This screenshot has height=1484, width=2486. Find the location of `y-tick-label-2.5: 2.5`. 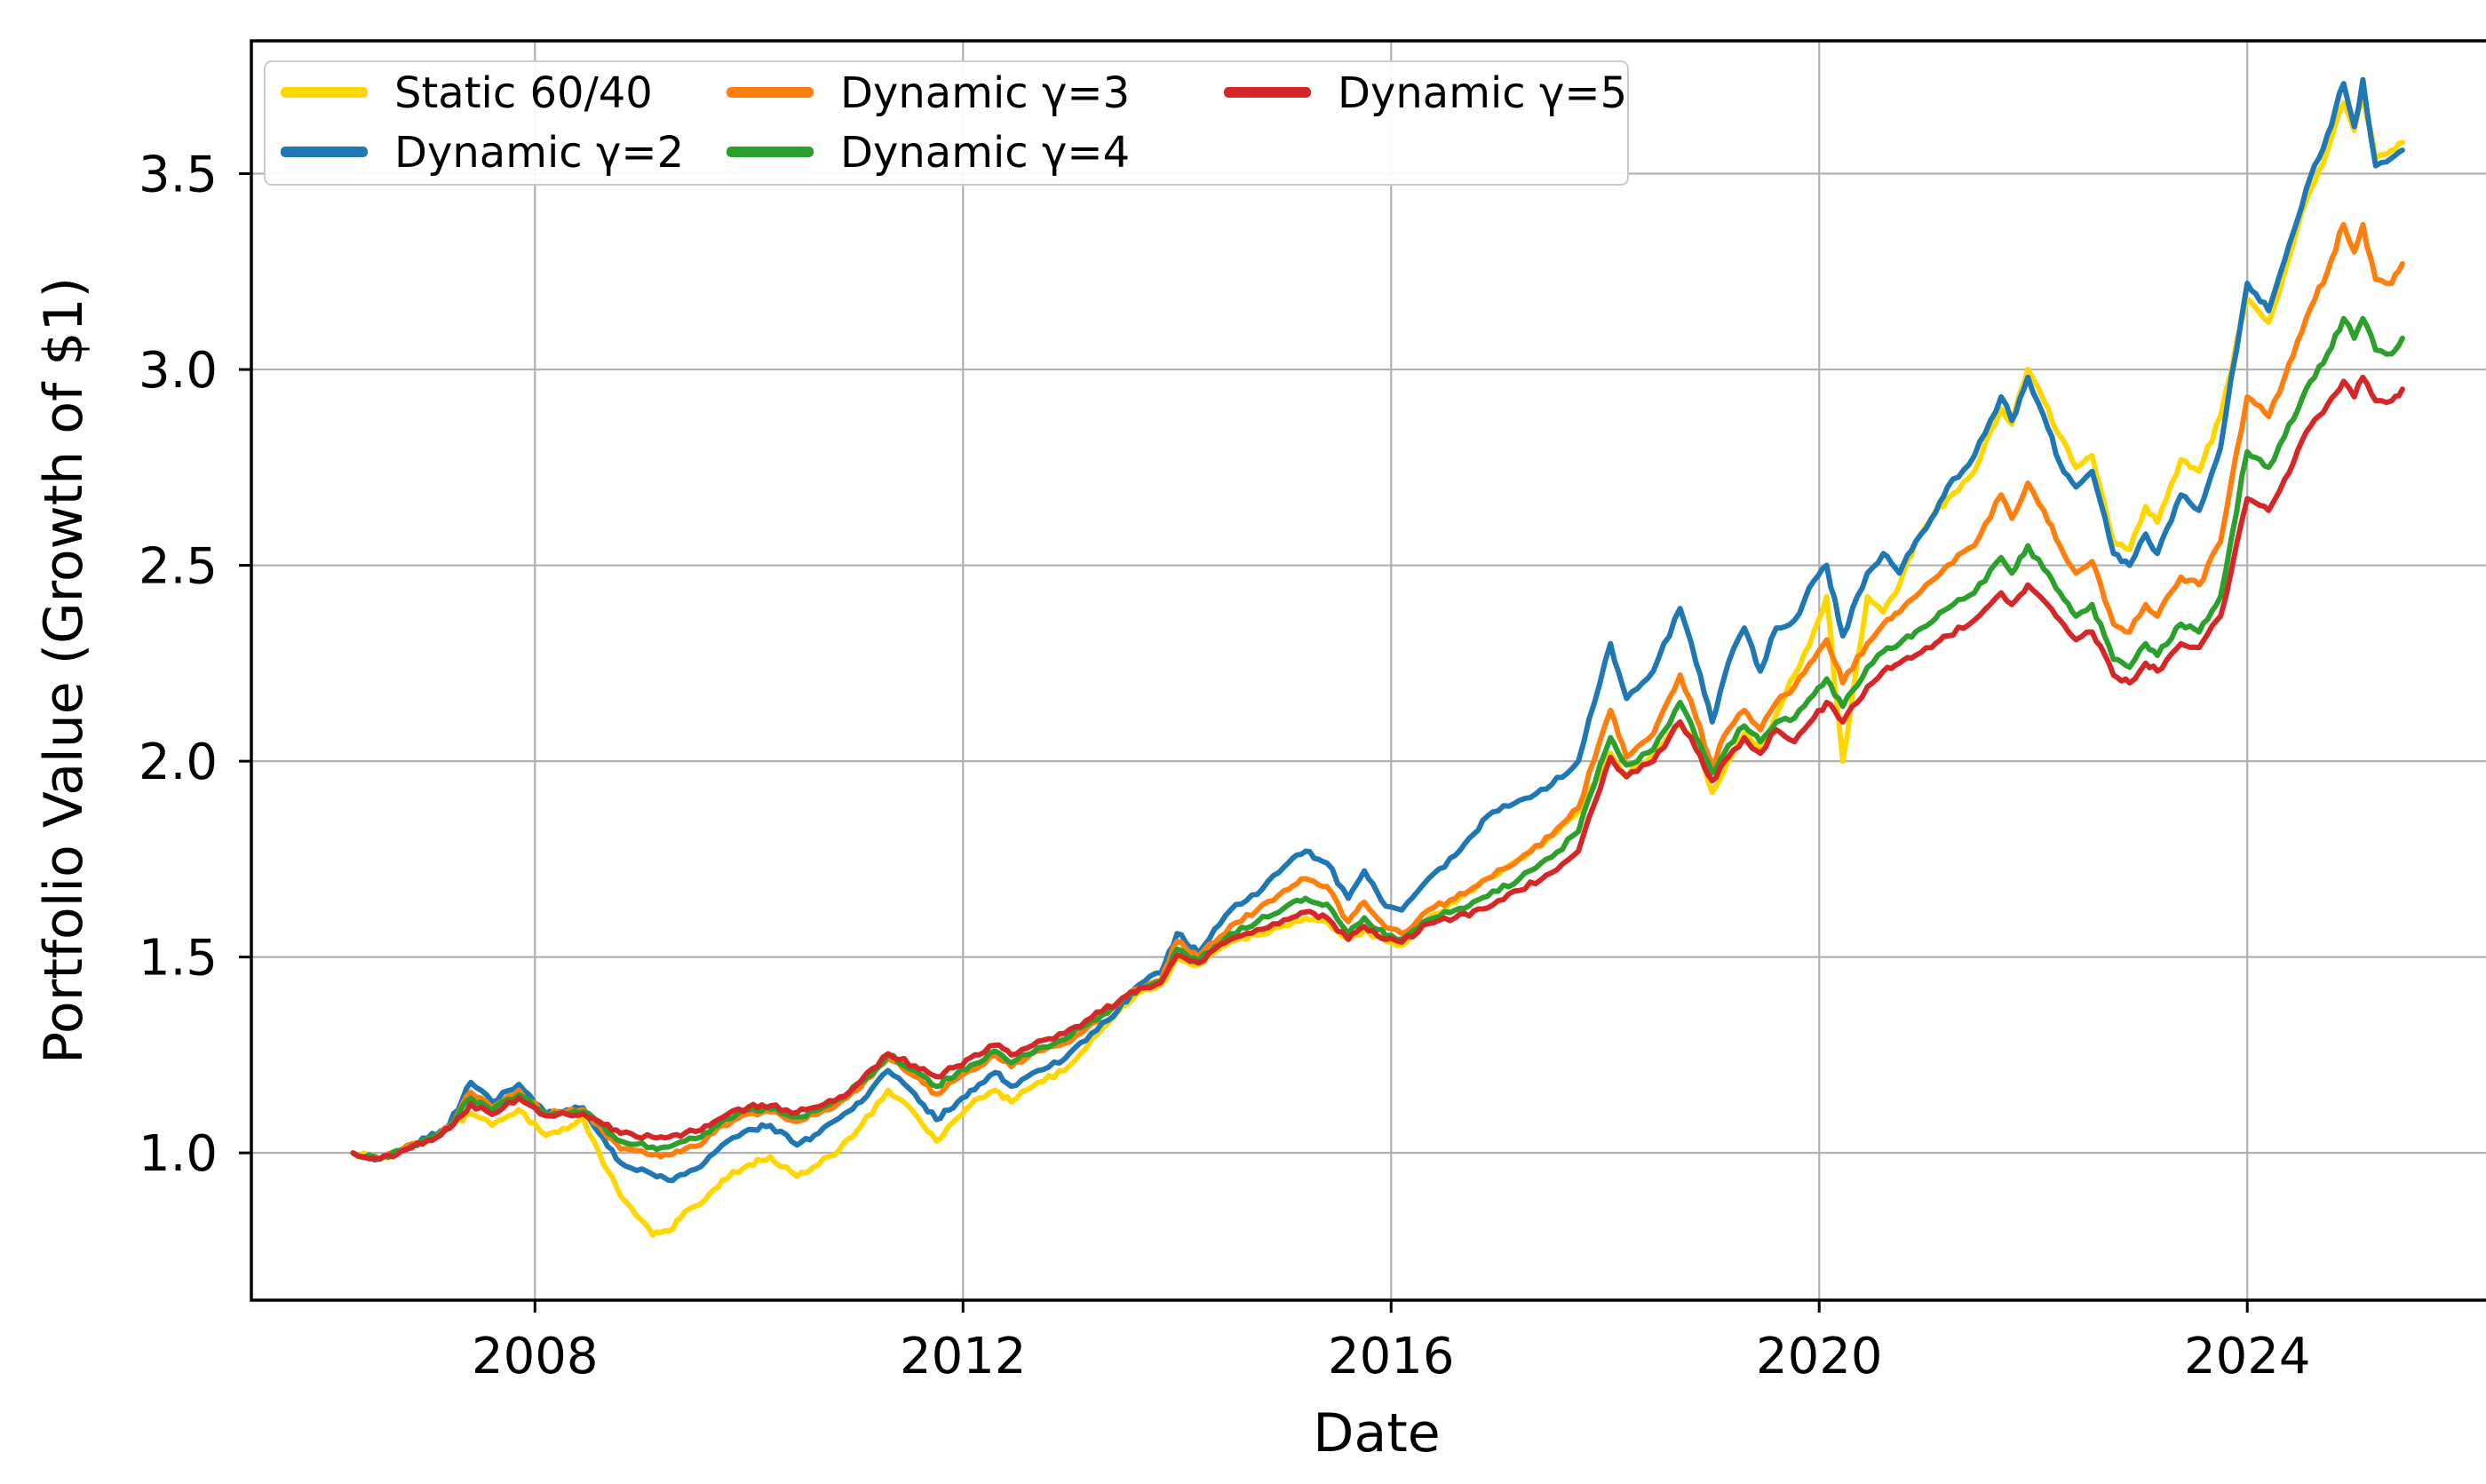

y-tick-label-2.5: 2.5 is located at coordinates (179, 567).